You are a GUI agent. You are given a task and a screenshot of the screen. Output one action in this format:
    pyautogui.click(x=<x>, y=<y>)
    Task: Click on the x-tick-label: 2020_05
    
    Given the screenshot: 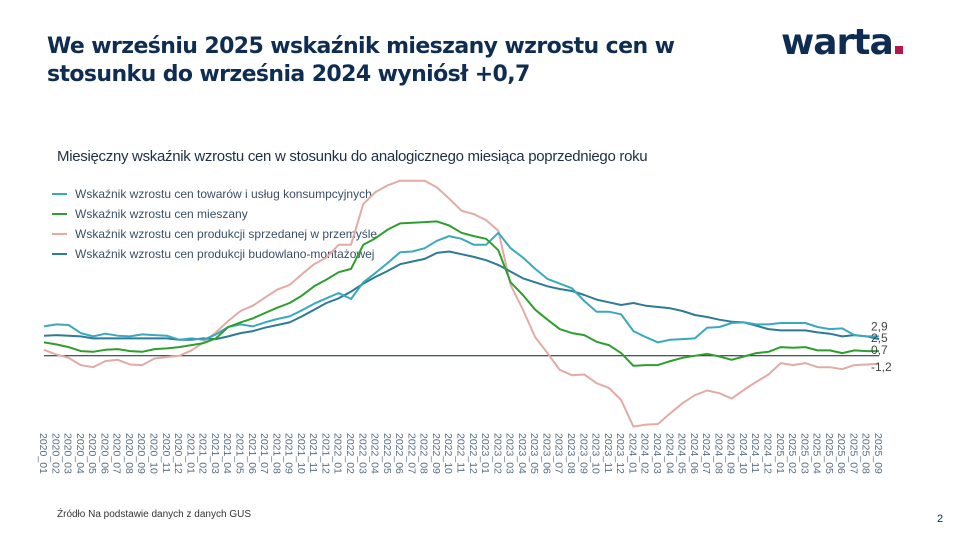 What is the action you would take?
    pyautogui.click(x=92, y=453)
    